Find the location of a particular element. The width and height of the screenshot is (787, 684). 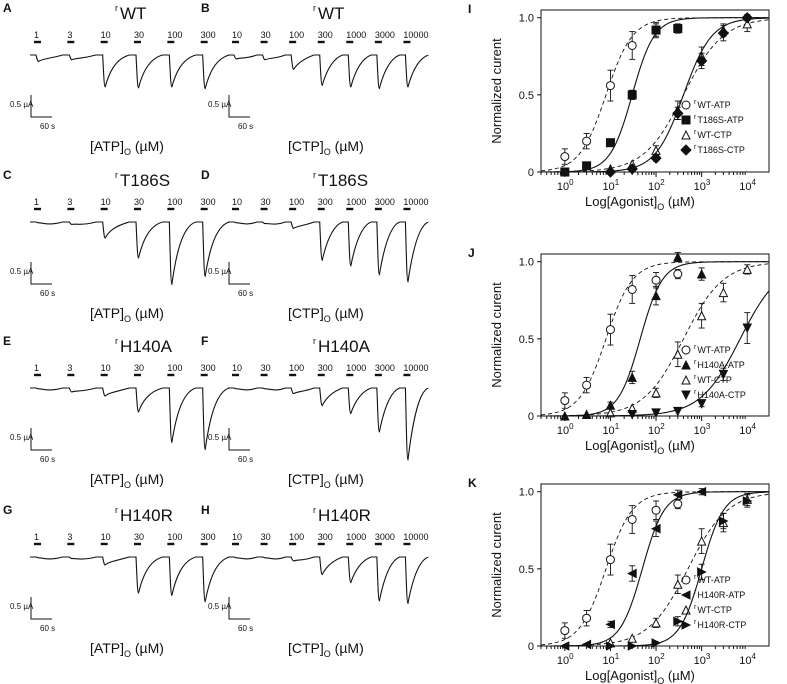

concentration-label: 3 is located at coordinates (69, 202).